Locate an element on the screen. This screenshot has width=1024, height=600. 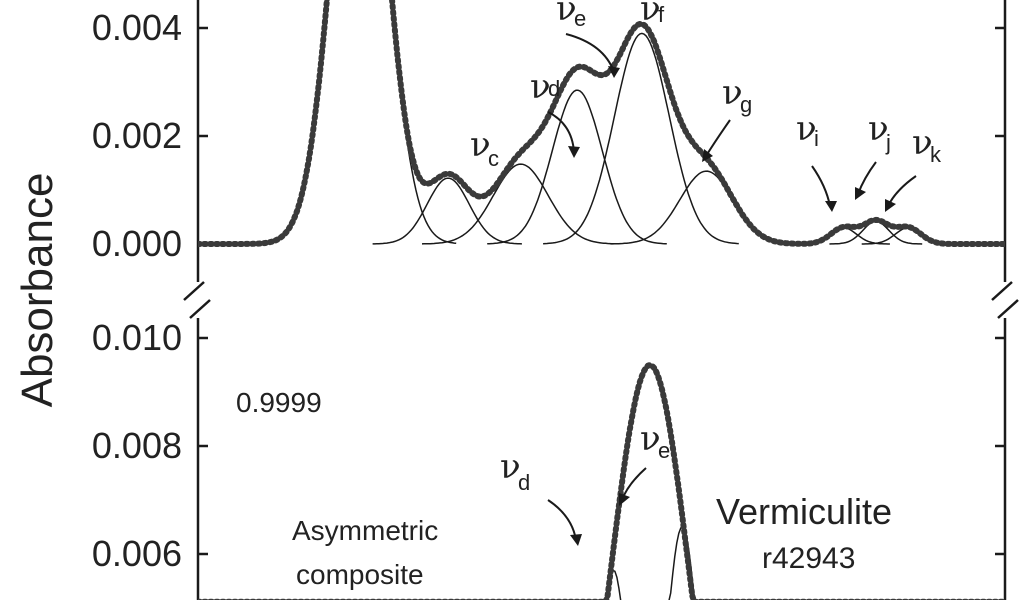
tick-label: 0.004 is located at coordinates (137, 27).